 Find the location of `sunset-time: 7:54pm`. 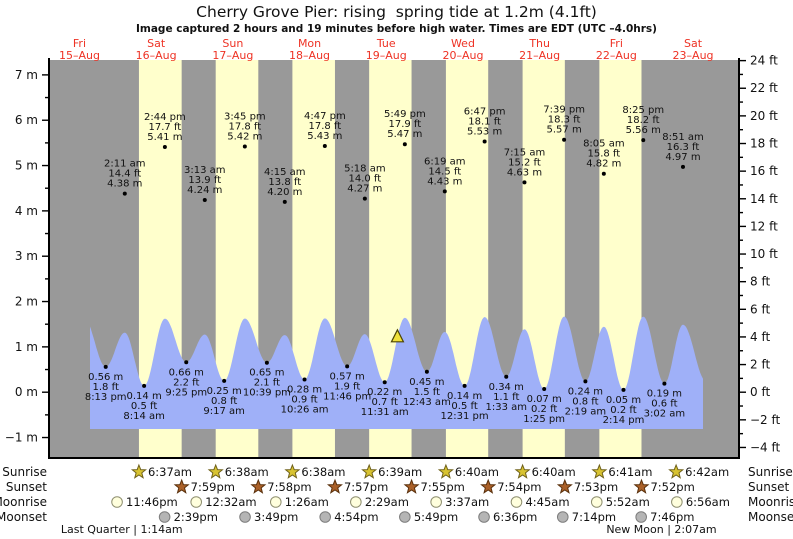

sunset-time: 7:54pm is located at coordinates (519, 487).